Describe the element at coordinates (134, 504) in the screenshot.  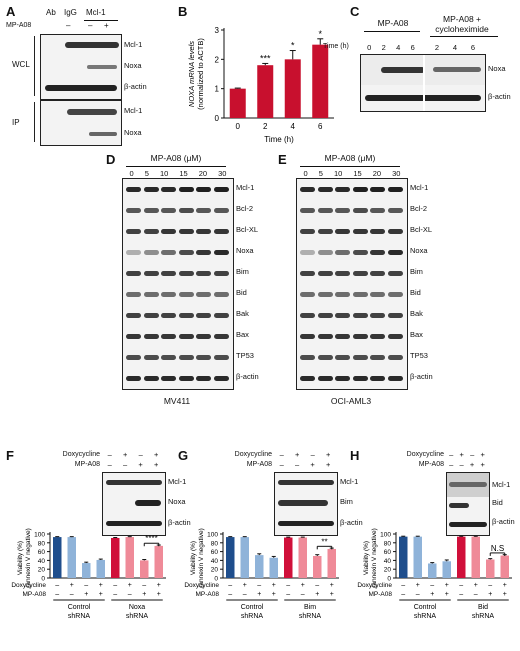
I see `f-blot` at that location.